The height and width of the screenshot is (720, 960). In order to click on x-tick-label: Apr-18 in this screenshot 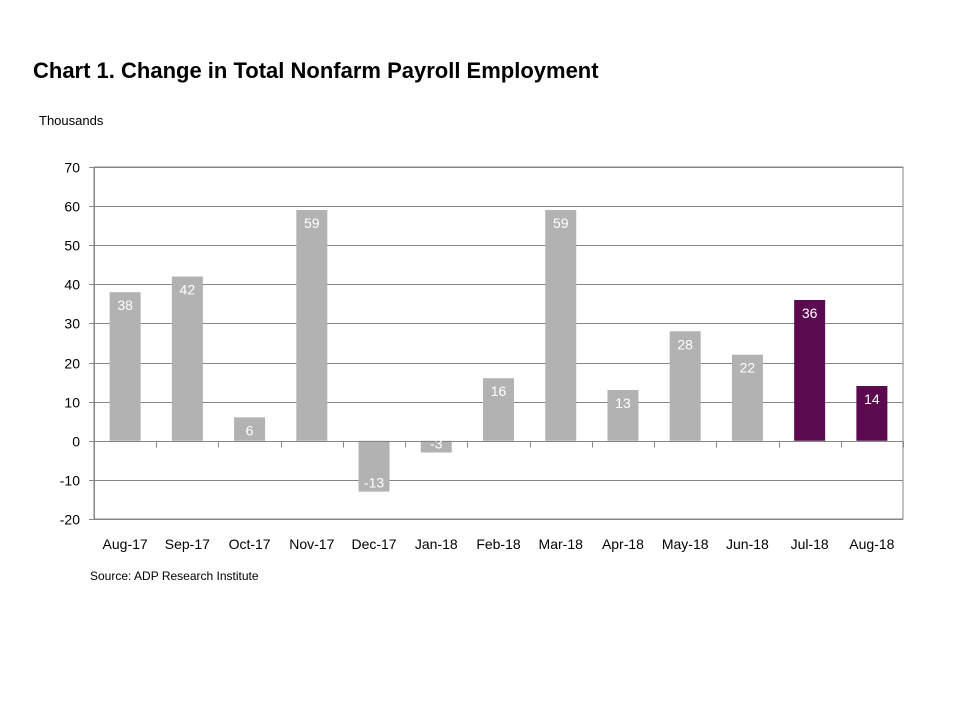, I will do `click(623, 544)`.